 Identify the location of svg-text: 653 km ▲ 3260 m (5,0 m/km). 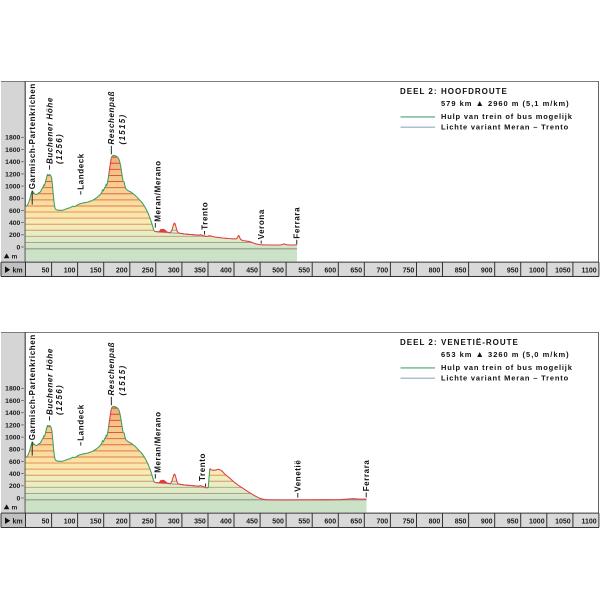
(505, 354).